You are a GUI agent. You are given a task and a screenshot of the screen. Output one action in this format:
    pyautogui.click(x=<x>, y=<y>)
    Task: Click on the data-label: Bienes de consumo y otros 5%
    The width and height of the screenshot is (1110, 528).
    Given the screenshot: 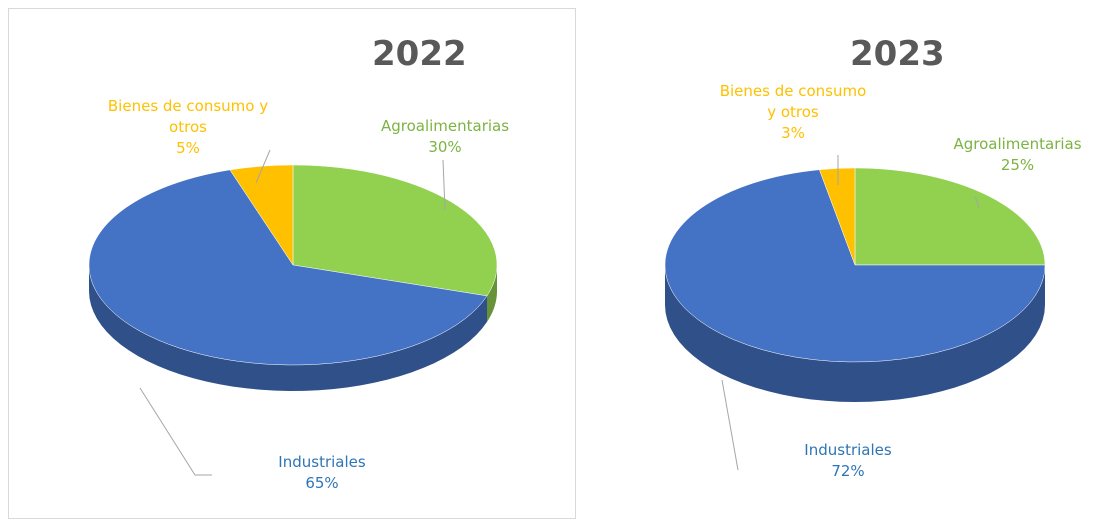 What is the action you would take?
    pyautogui.click(x=188, y=127)
    